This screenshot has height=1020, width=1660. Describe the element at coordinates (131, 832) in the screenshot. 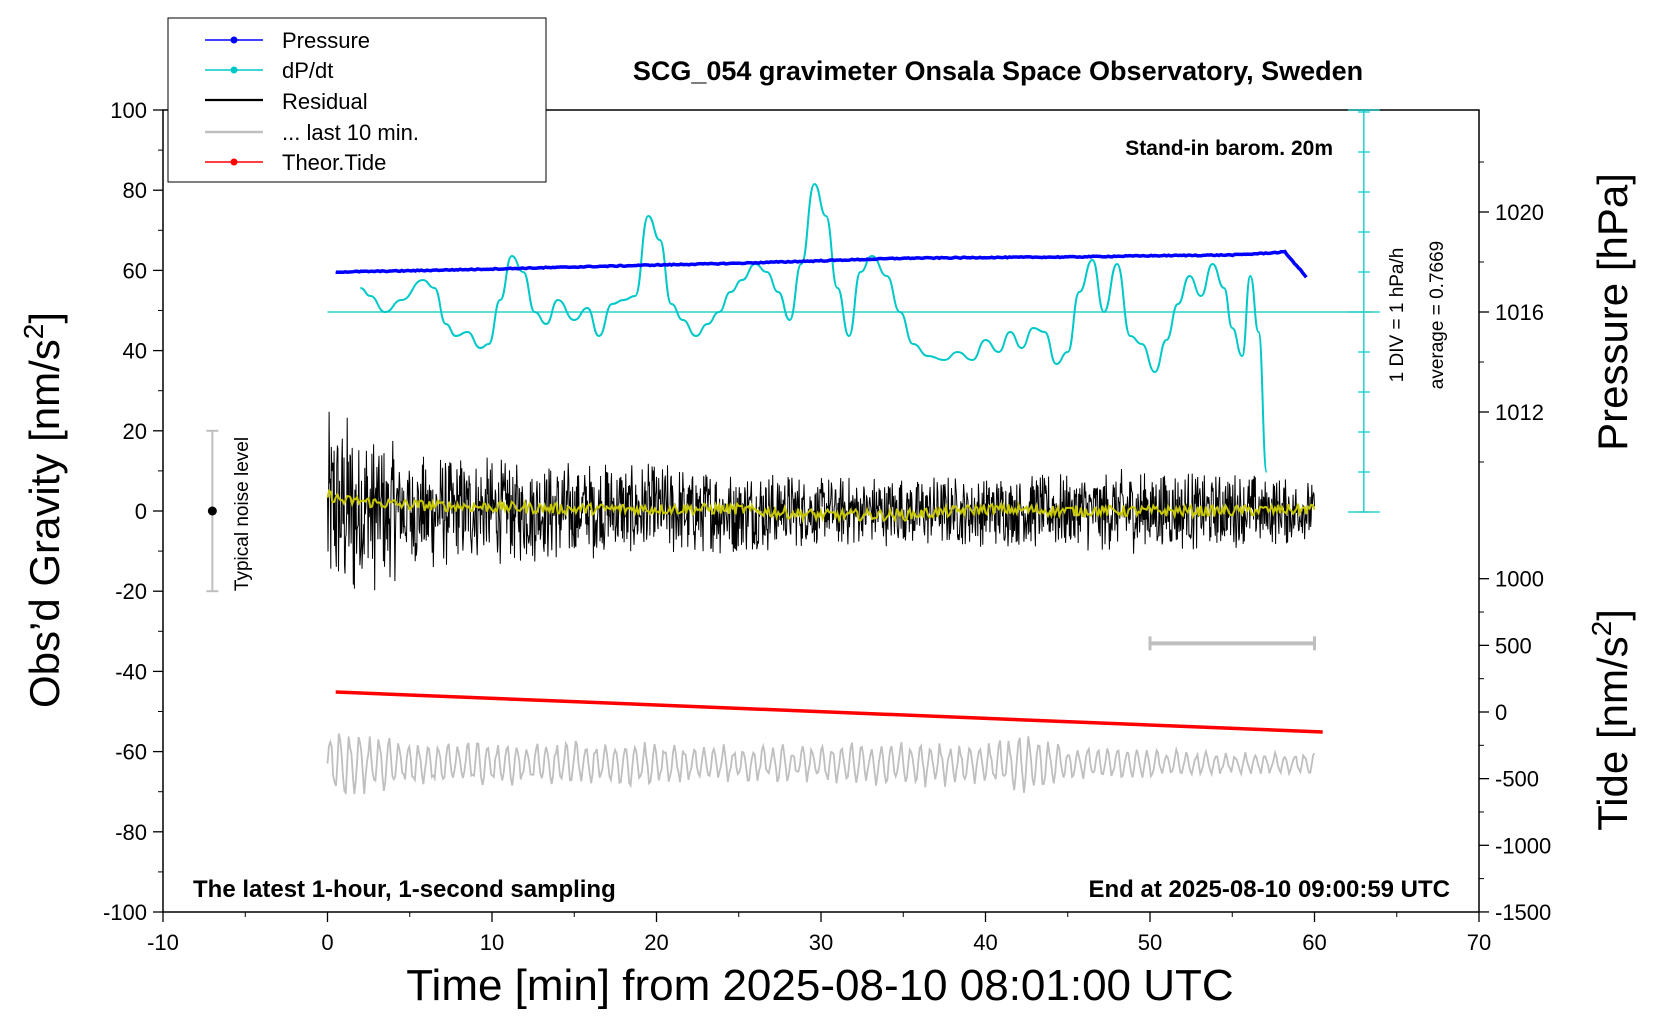

I see `y-tick-label: -80` at that location.